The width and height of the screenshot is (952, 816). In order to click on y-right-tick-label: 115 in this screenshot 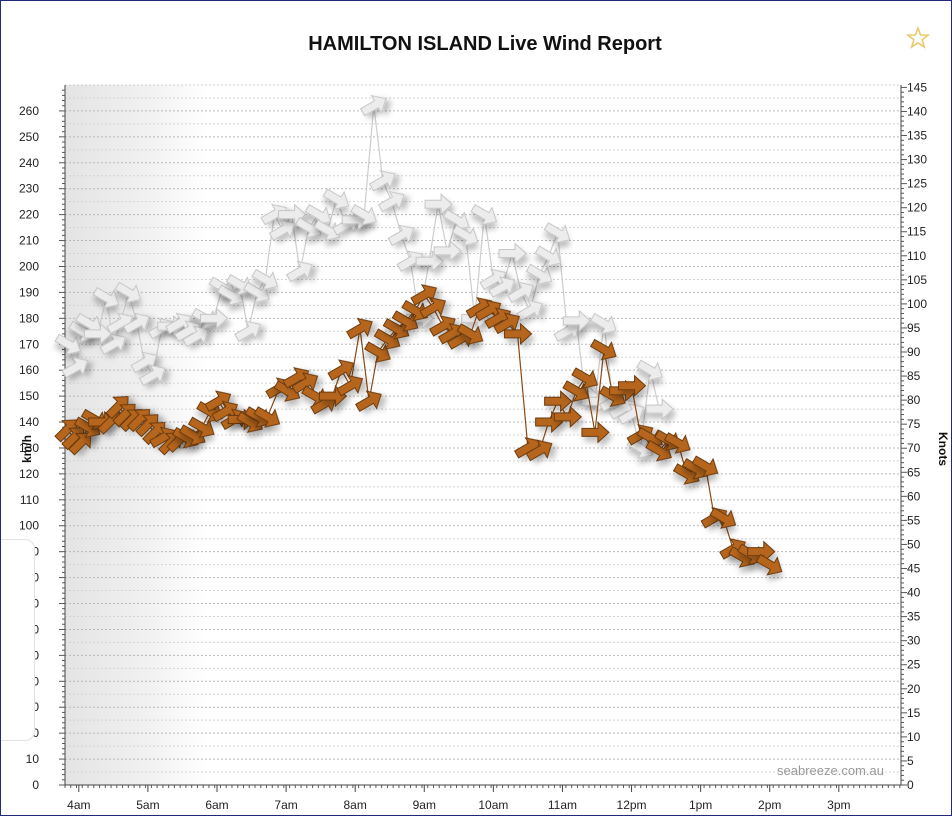, I will do `click(916, 232)`.